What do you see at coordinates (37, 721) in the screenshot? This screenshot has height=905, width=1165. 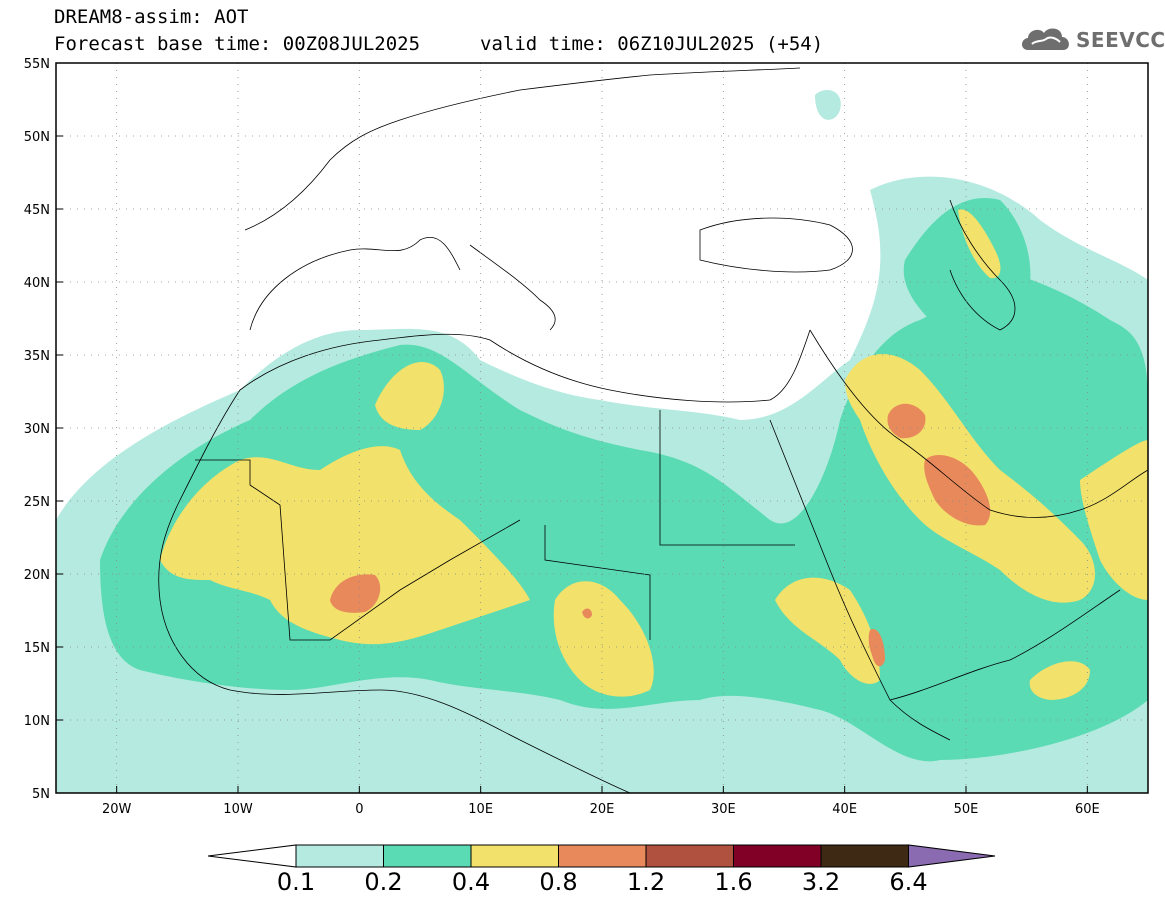 I see `lat-tick-label: 10N` at bounding box center [37, 721].